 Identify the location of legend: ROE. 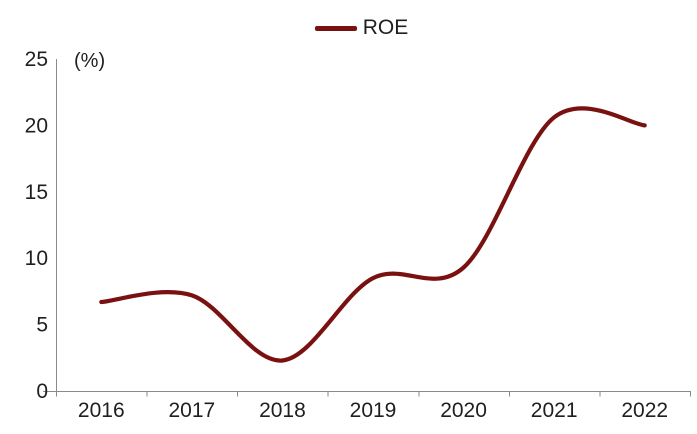
(355, 28).